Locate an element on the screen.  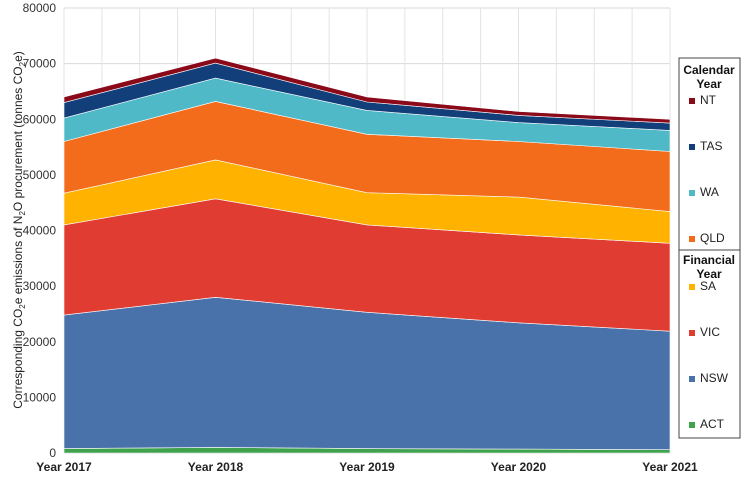
y-tick-label-8: 80000 is located at coordinates (40, 8).